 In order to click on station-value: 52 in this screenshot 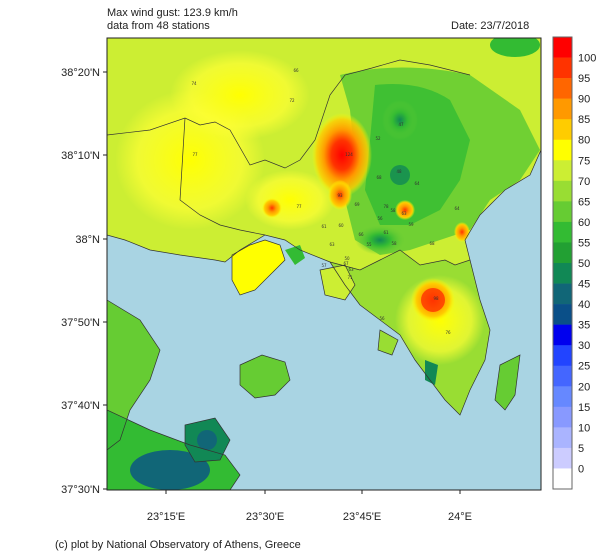, I will do `click(378, 138)`.